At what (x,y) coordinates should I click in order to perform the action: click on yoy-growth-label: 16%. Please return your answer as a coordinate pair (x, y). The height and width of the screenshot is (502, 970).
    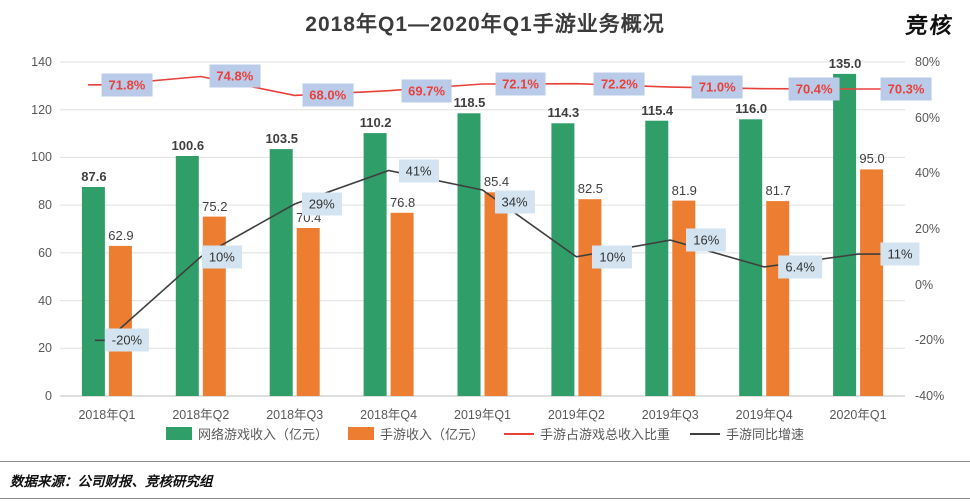
    Looking at the image, I should click on (706, 240).